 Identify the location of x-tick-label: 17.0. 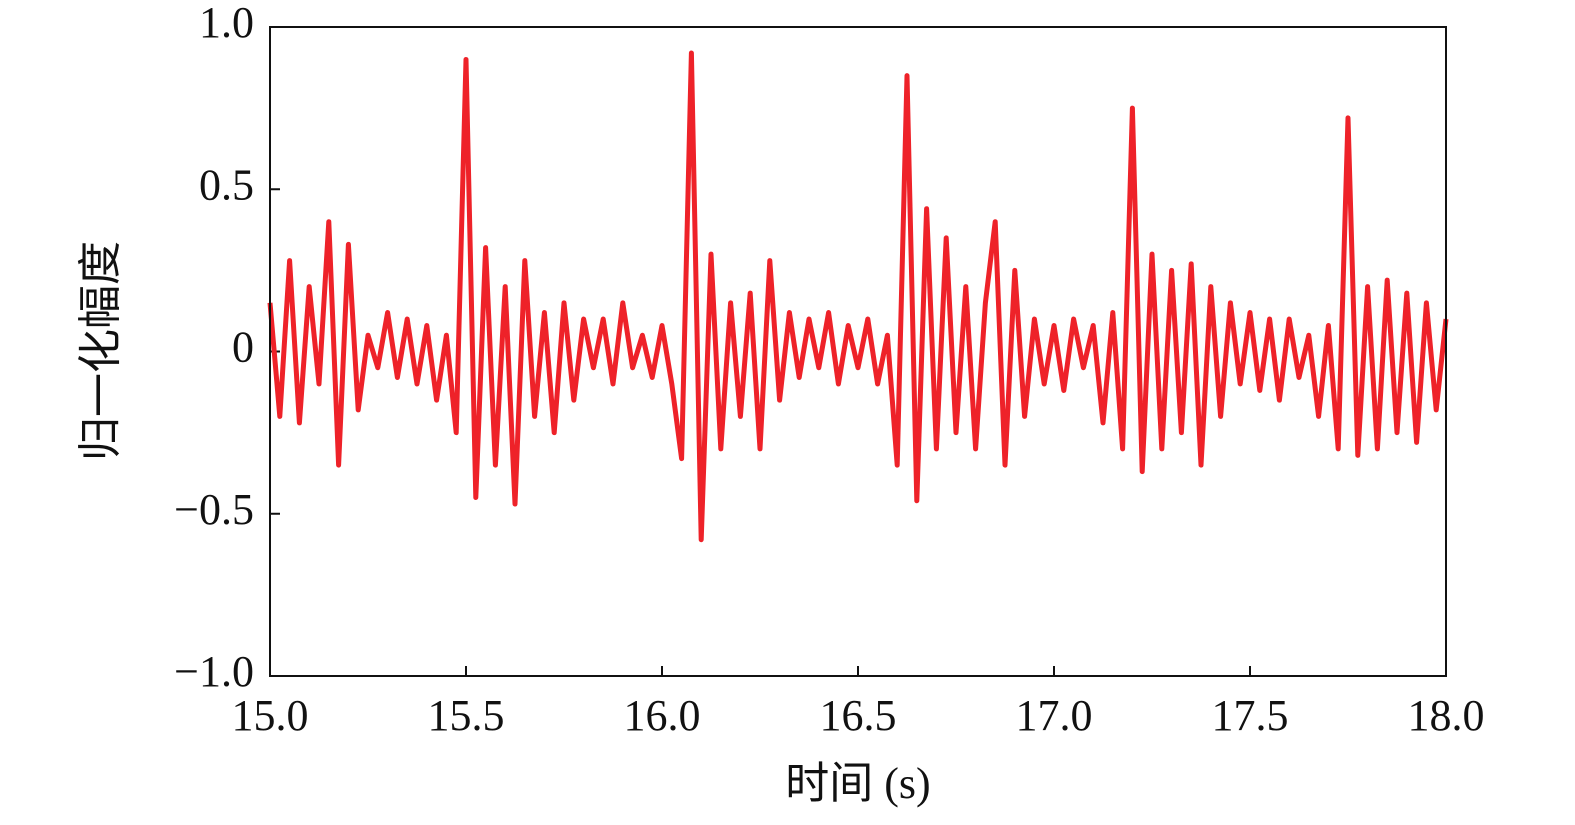
(1054, 715).